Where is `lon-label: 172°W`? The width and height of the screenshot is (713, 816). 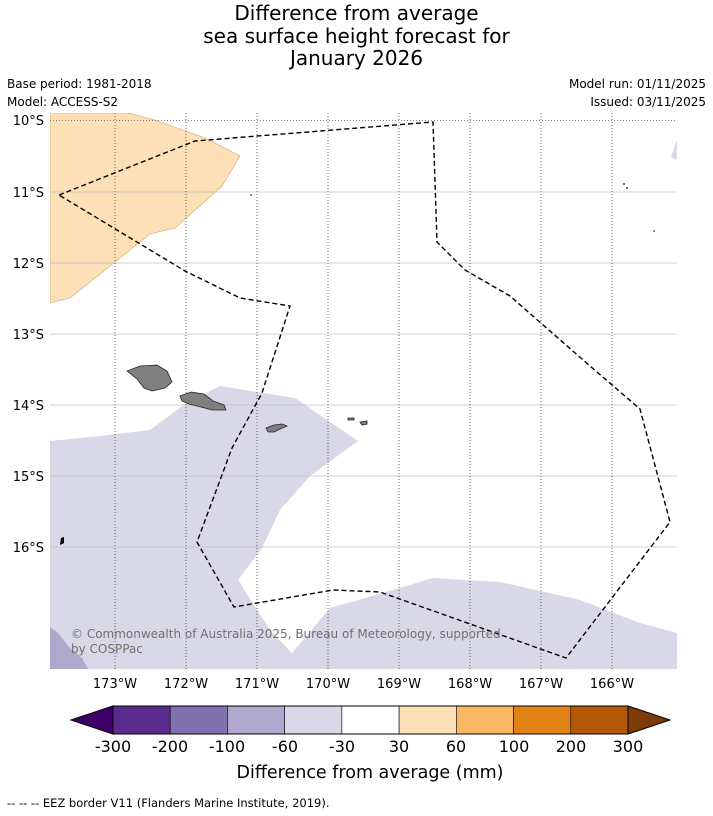 lon-label: 172°W is located at coordinates (186, 684).